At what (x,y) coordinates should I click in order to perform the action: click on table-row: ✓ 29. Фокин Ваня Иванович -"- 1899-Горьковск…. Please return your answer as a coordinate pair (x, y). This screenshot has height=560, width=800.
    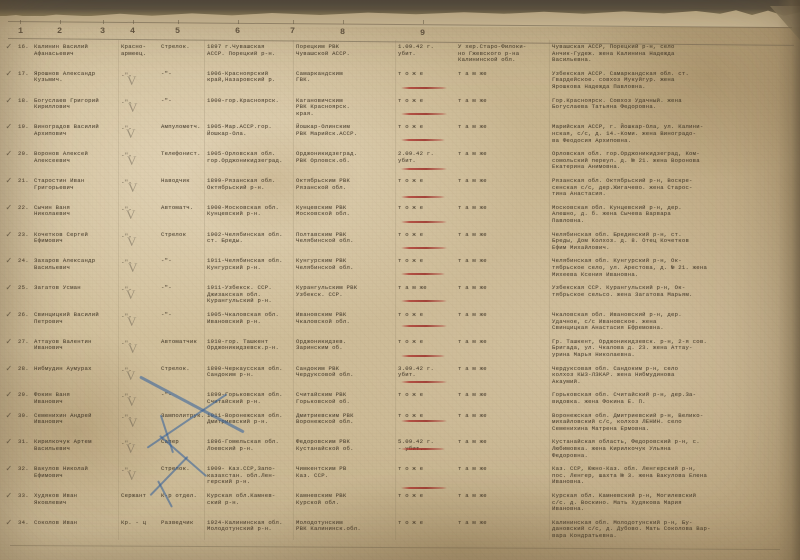
    Looking at the image, I should click on (400, 401).